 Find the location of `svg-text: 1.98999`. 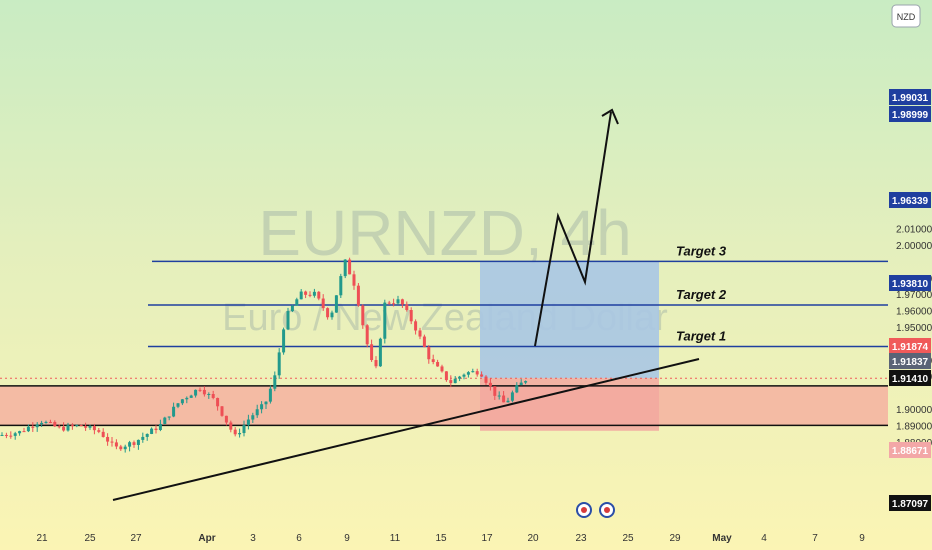

svg-text: 1.98999 is located at coordinates (910, 115).